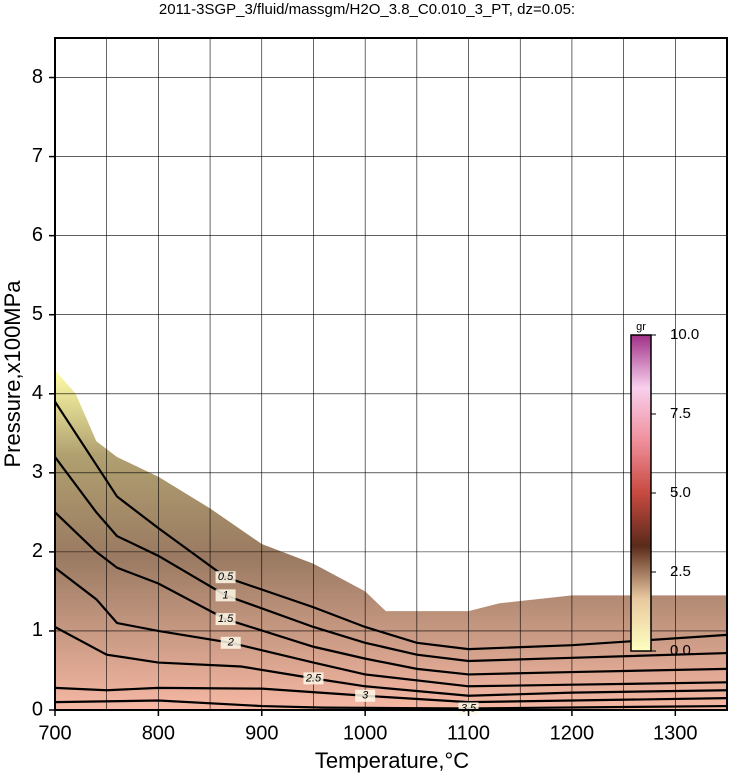 The image size is (734, 776). What do you see at coordinates (680, 571) in the screenshot?
I see `colorbar-tick-label: 2.5` at bounding box center [680, 571].